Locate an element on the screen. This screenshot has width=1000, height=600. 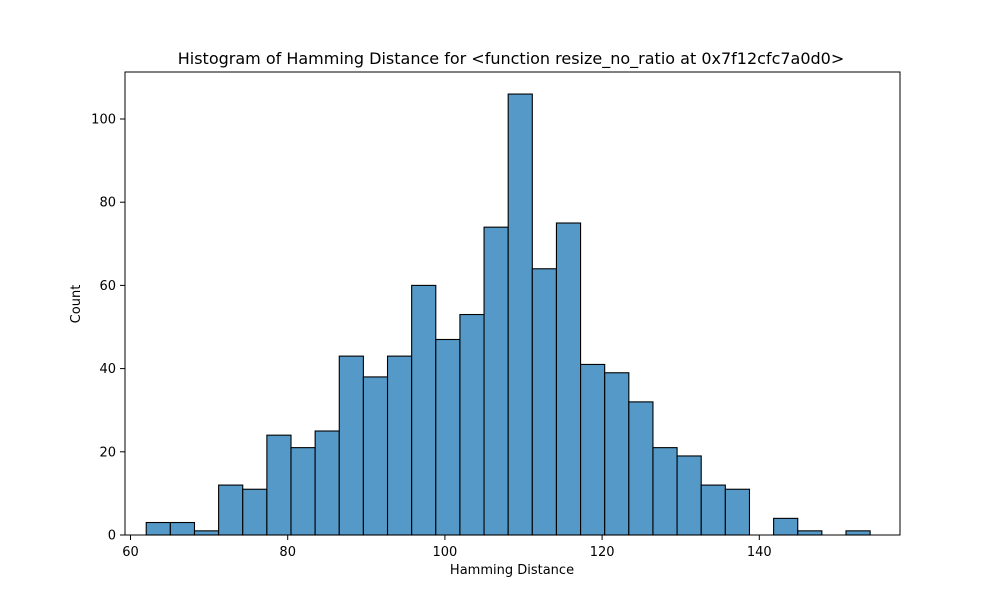
x-tick-label: 100 is located at coordinates (444, 552).